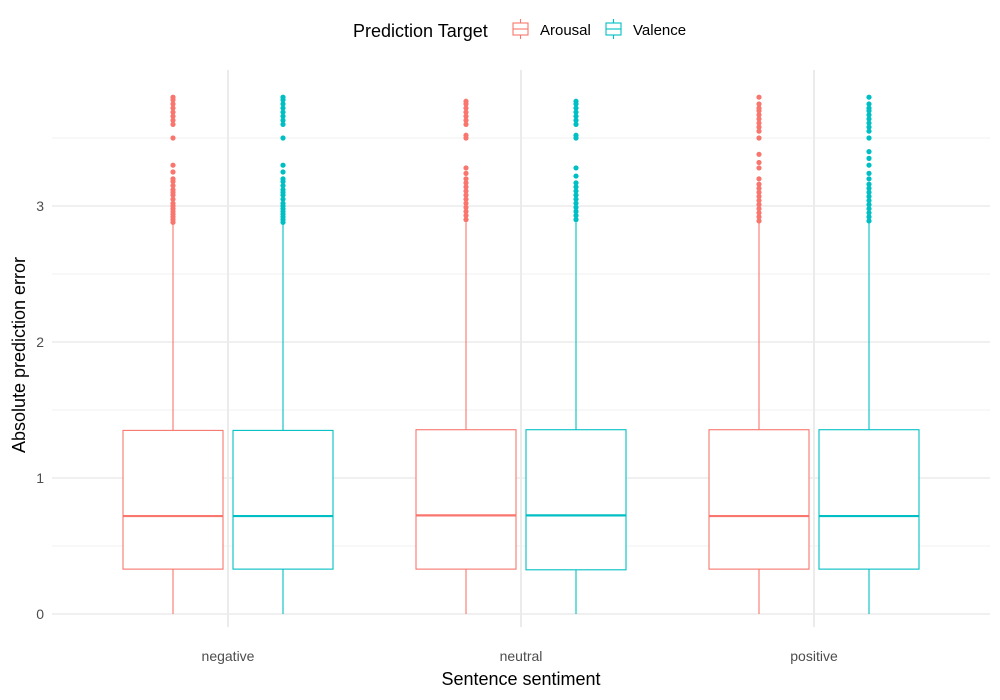  What do you see at coordinates (40, 478) in the screenshot?
I see `y-tick-label: 1` at bounding box center [40, 478].